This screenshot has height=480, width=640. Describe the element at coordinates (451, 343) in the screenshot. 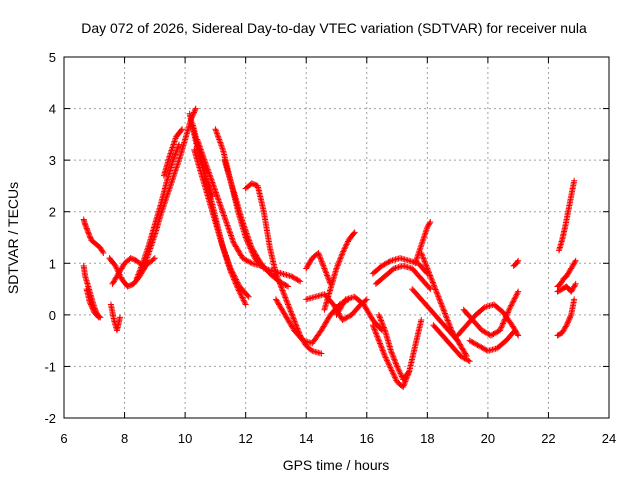

I see `series-fall-18-19-c` at that location.